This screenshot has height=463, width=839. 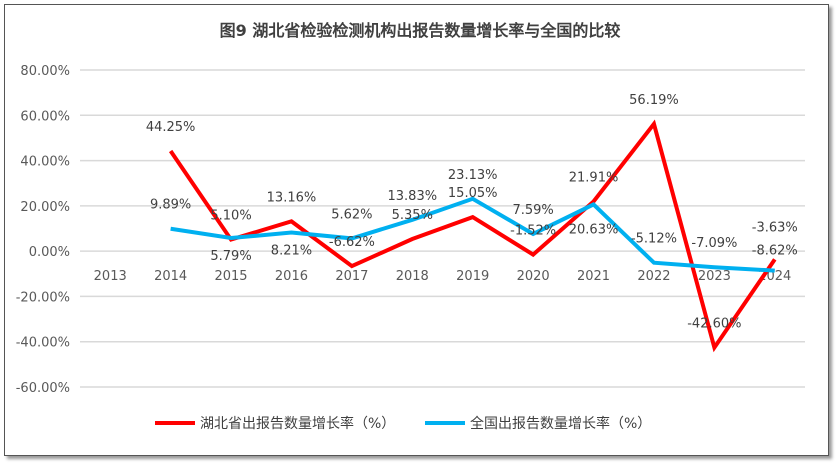 I want to click on x-tick-label: 2021, so click(x=593, y=276).